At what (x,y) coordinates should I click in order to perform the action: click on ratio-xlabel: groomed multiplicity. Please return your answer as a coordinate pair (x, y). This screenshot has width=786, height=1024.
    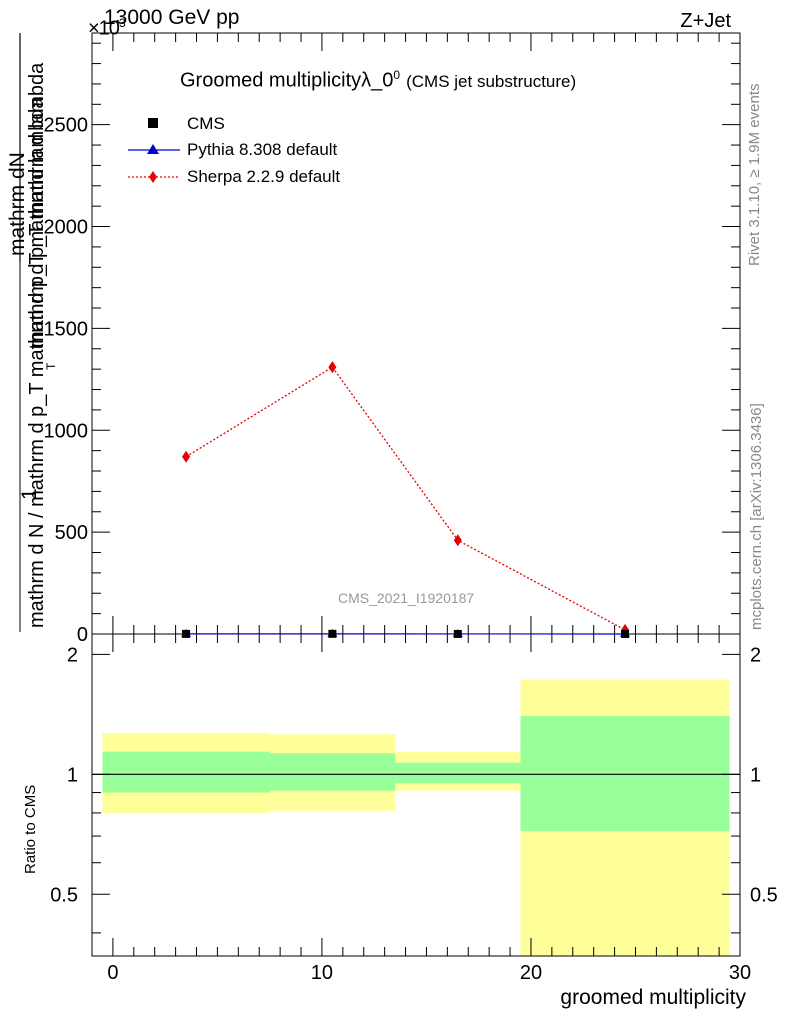
    Looking at the image, I should click on (653, 997).